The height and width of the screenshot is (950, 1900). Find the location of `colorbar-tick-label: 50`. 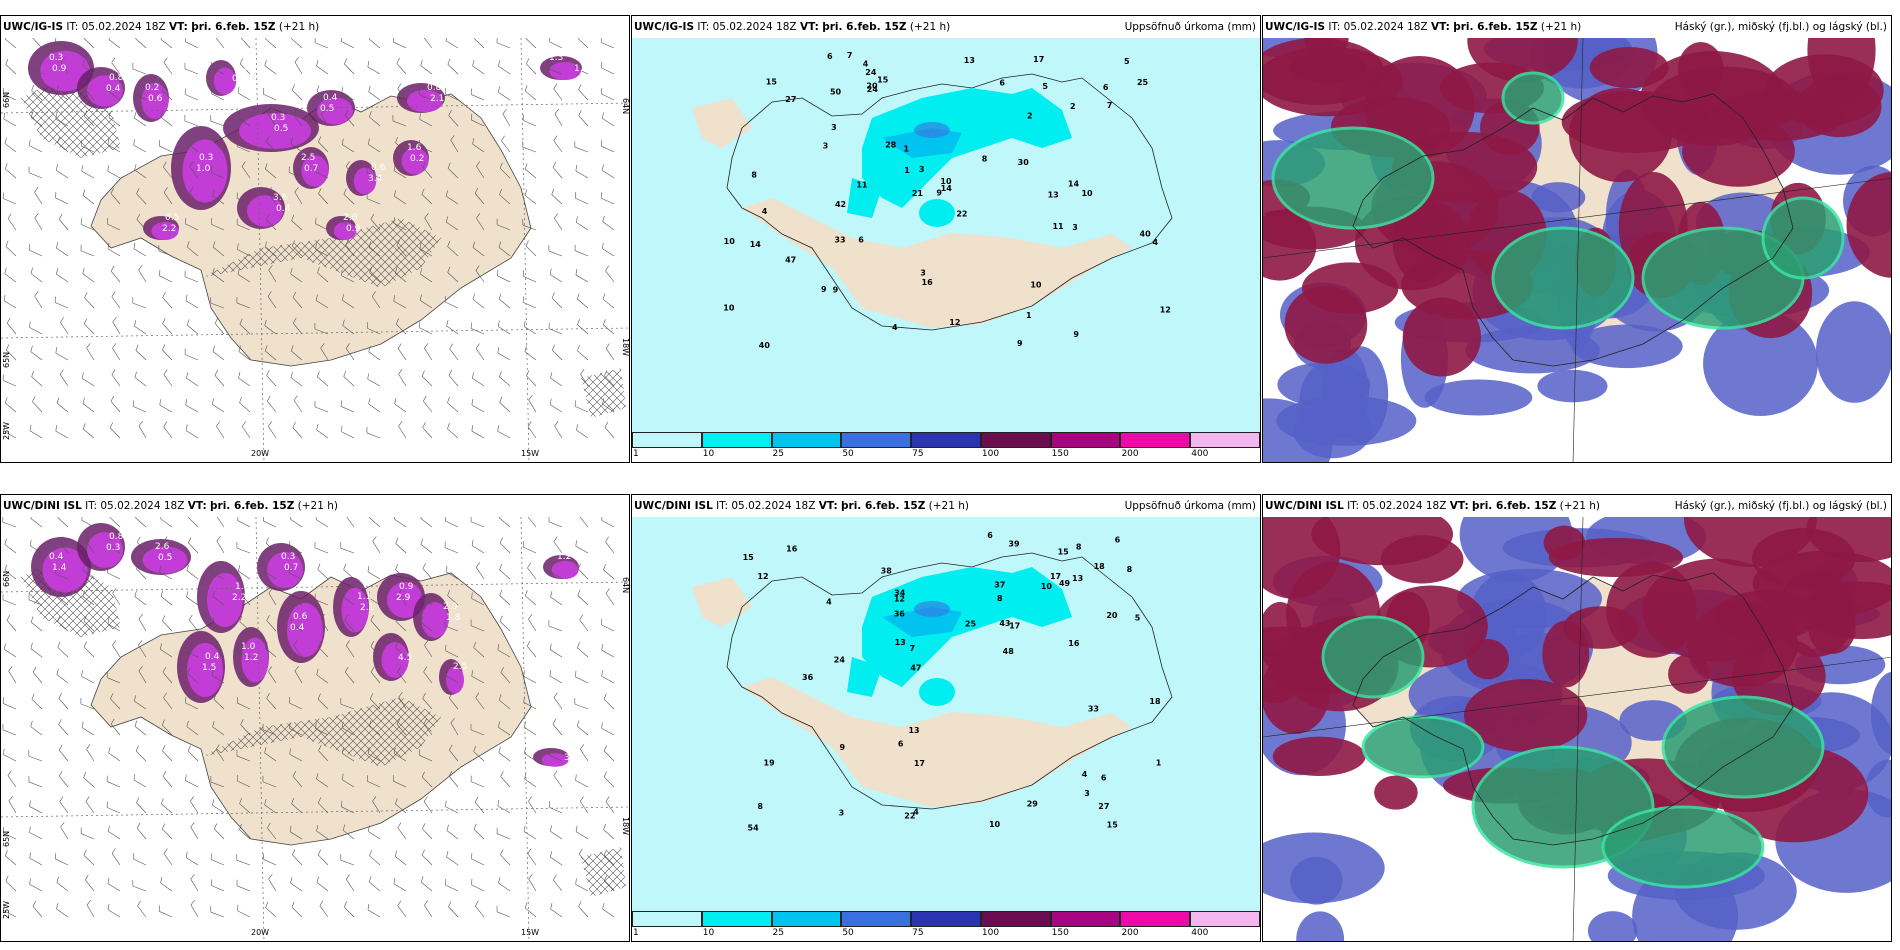

colorbar-tick-label: 50 is located at coordinates (848, 454).